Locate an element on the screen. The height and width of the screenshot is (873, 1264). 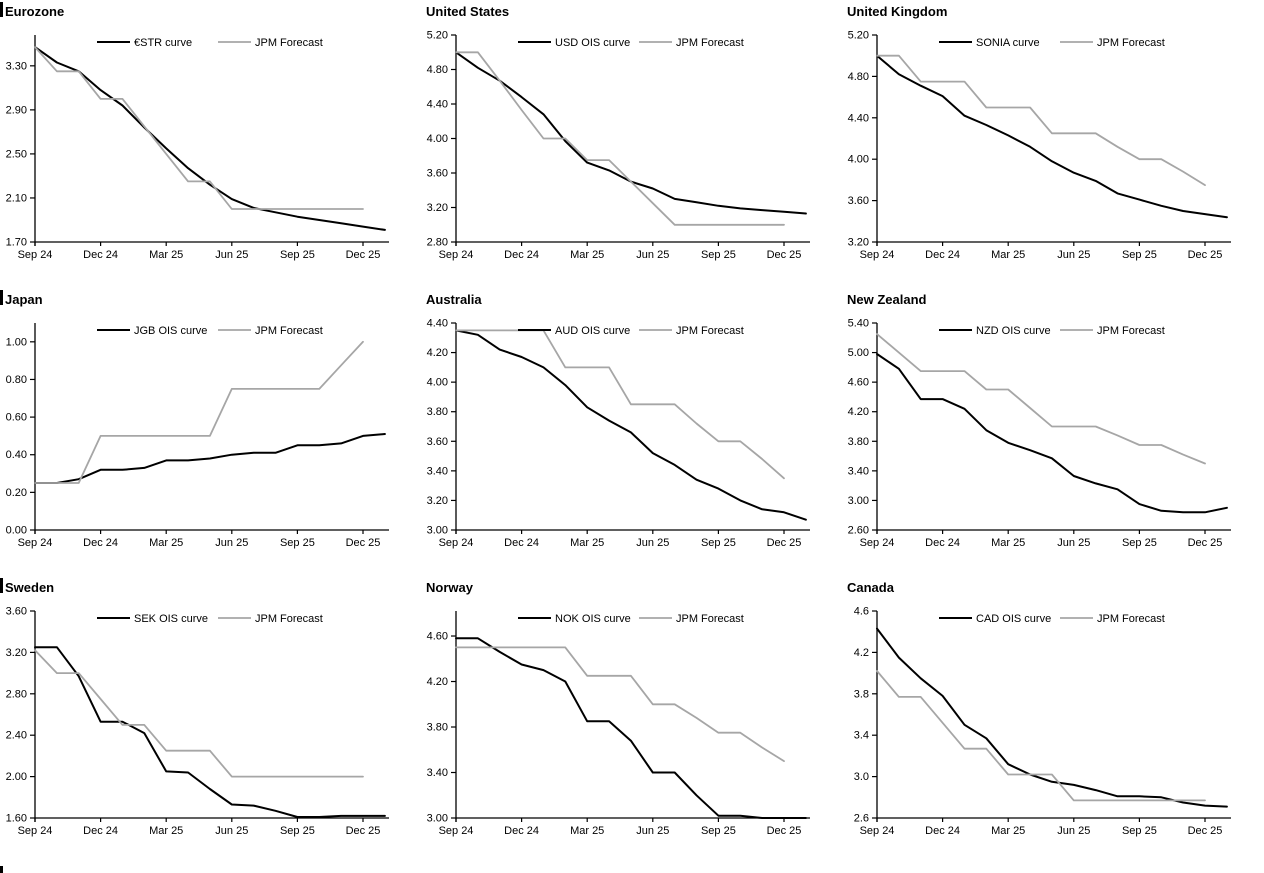
y-tick-label: 2.80 is located at coordinates (437, 243).